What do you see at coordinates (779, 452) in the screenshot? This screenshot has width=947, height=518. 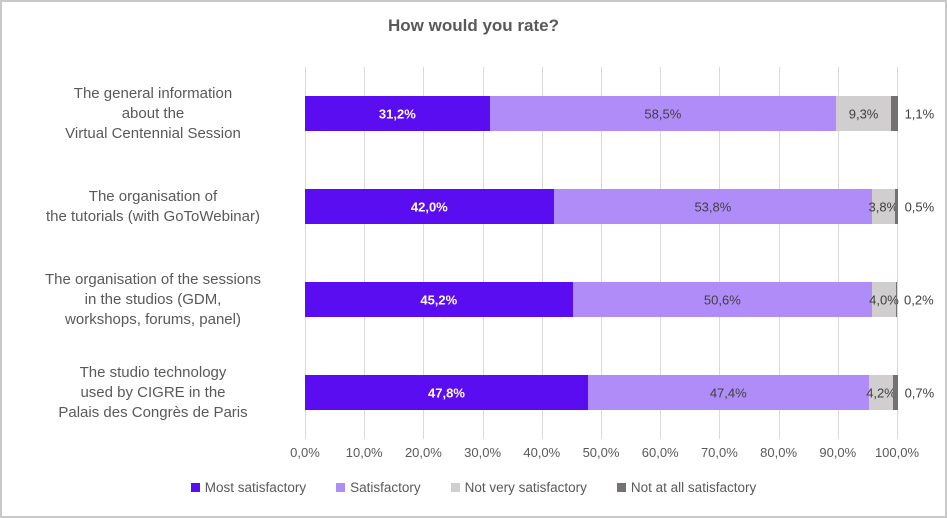 I see `x-axis-tick-label: 80,0%` at bounding box center [779, 452].